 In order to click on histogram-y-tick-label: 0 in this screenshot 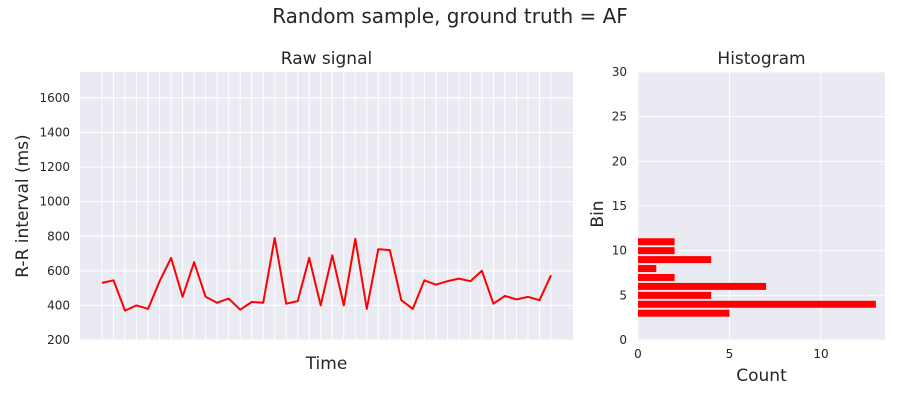, I will do `click(623, 340)`.